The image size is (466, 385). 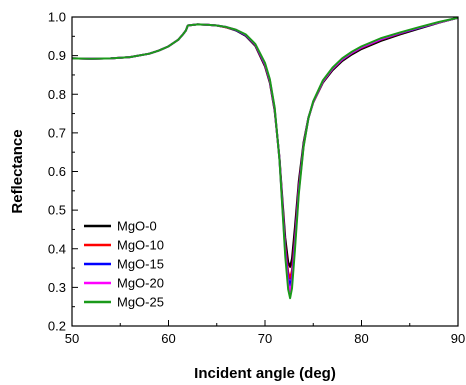 What do you see at coordinates (361, 338) in the screenshot?
I see `x-tick-label: 80` at bounding box center [361, 338].